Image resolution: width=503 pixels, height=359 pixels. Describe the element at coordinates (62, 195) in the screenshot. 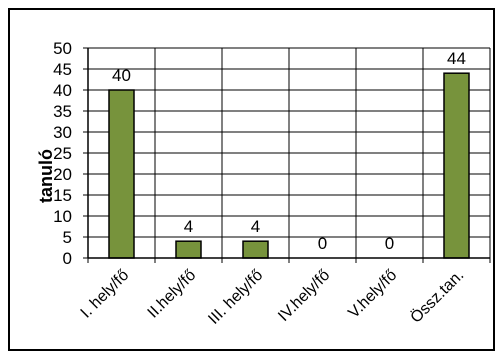

I see `y-tick-label: 15` at that location.